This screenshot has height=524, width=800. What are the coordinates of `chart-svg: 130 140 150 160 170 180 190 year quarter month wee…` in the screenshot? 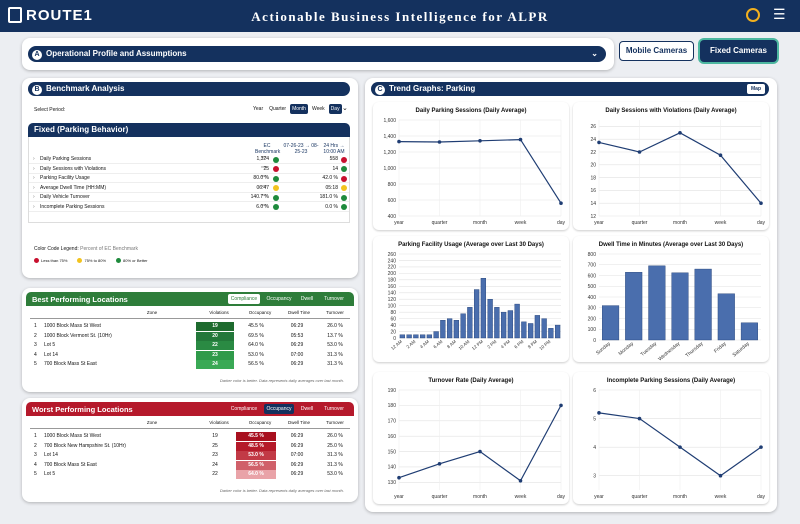 It's located at (477, 444).